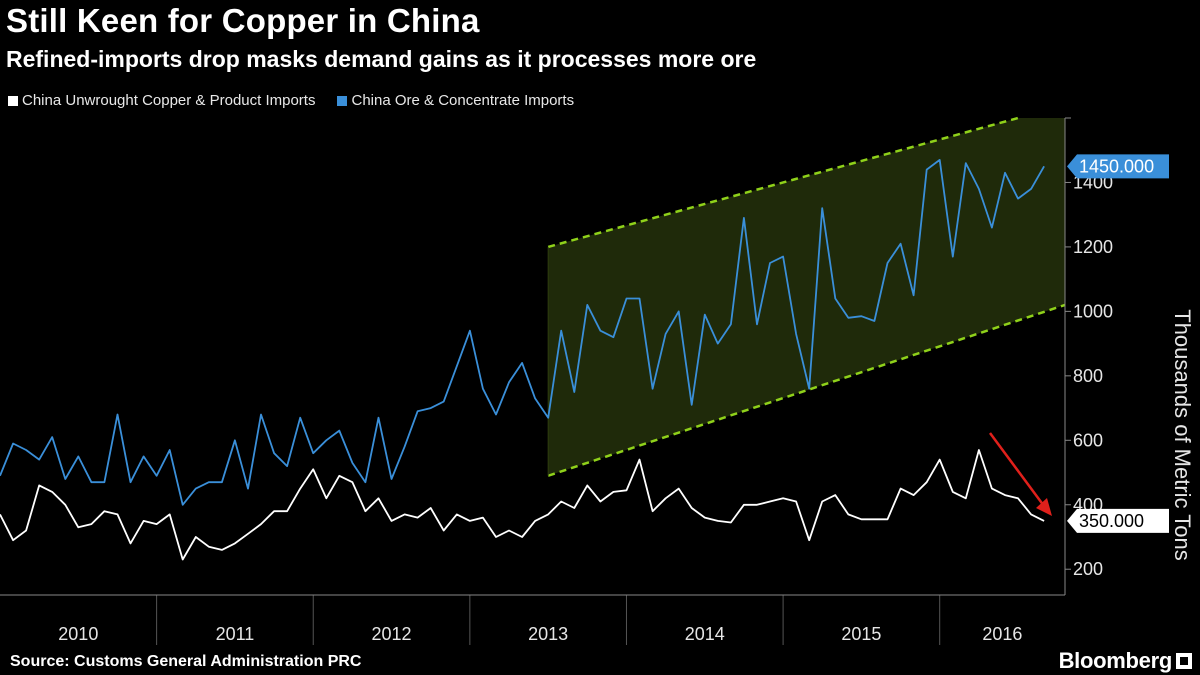 The image size is (1200, 675). I want to click on trend-channel-lower, so click(806, 390).